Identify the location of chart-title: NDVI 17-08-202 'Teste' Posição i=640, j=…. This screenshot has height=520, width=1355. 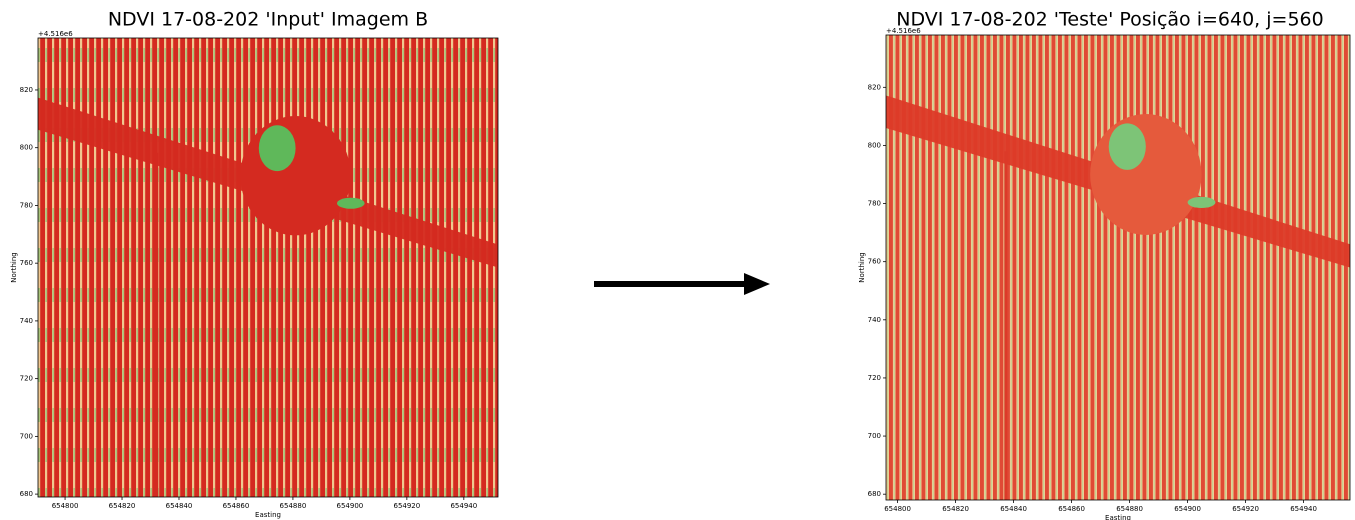
(1109, 20).